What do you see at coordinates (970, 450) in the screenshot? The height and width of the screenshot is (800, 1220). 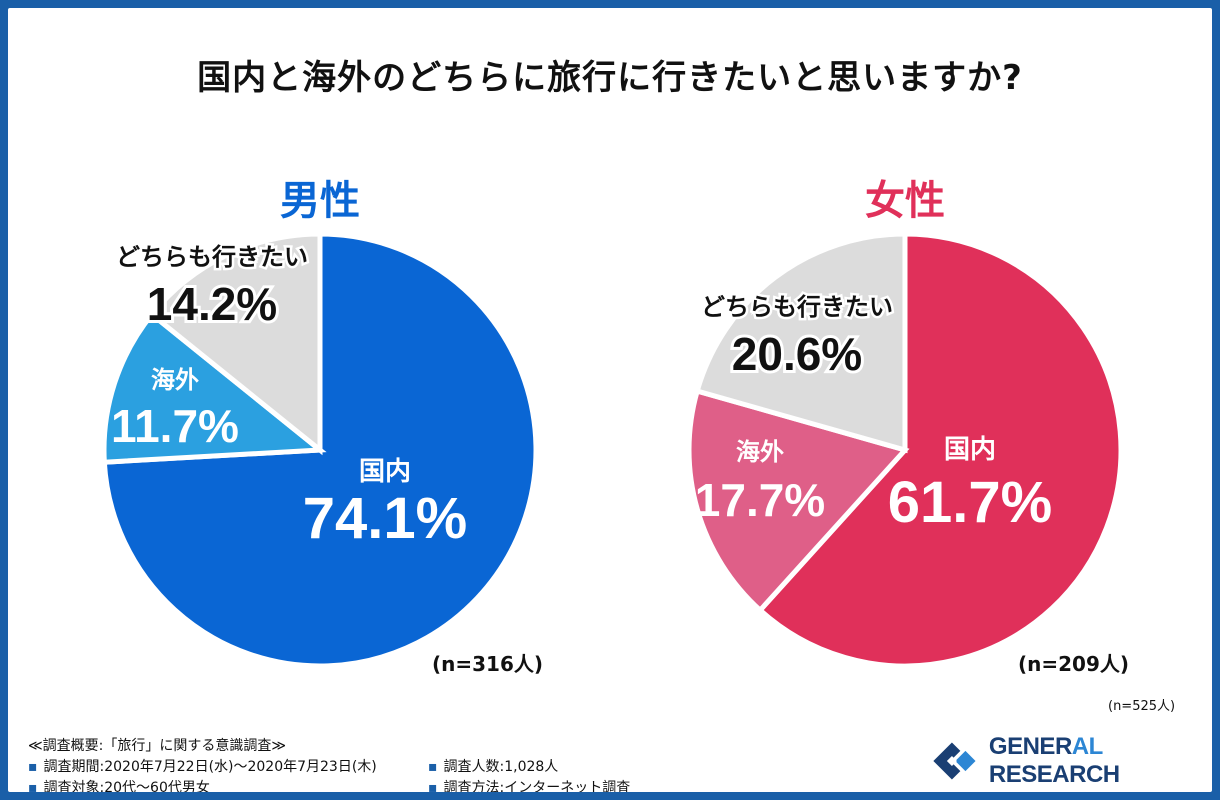 I see `pie-1-slice-0-label: 国内` at bounding box center [970, 450].